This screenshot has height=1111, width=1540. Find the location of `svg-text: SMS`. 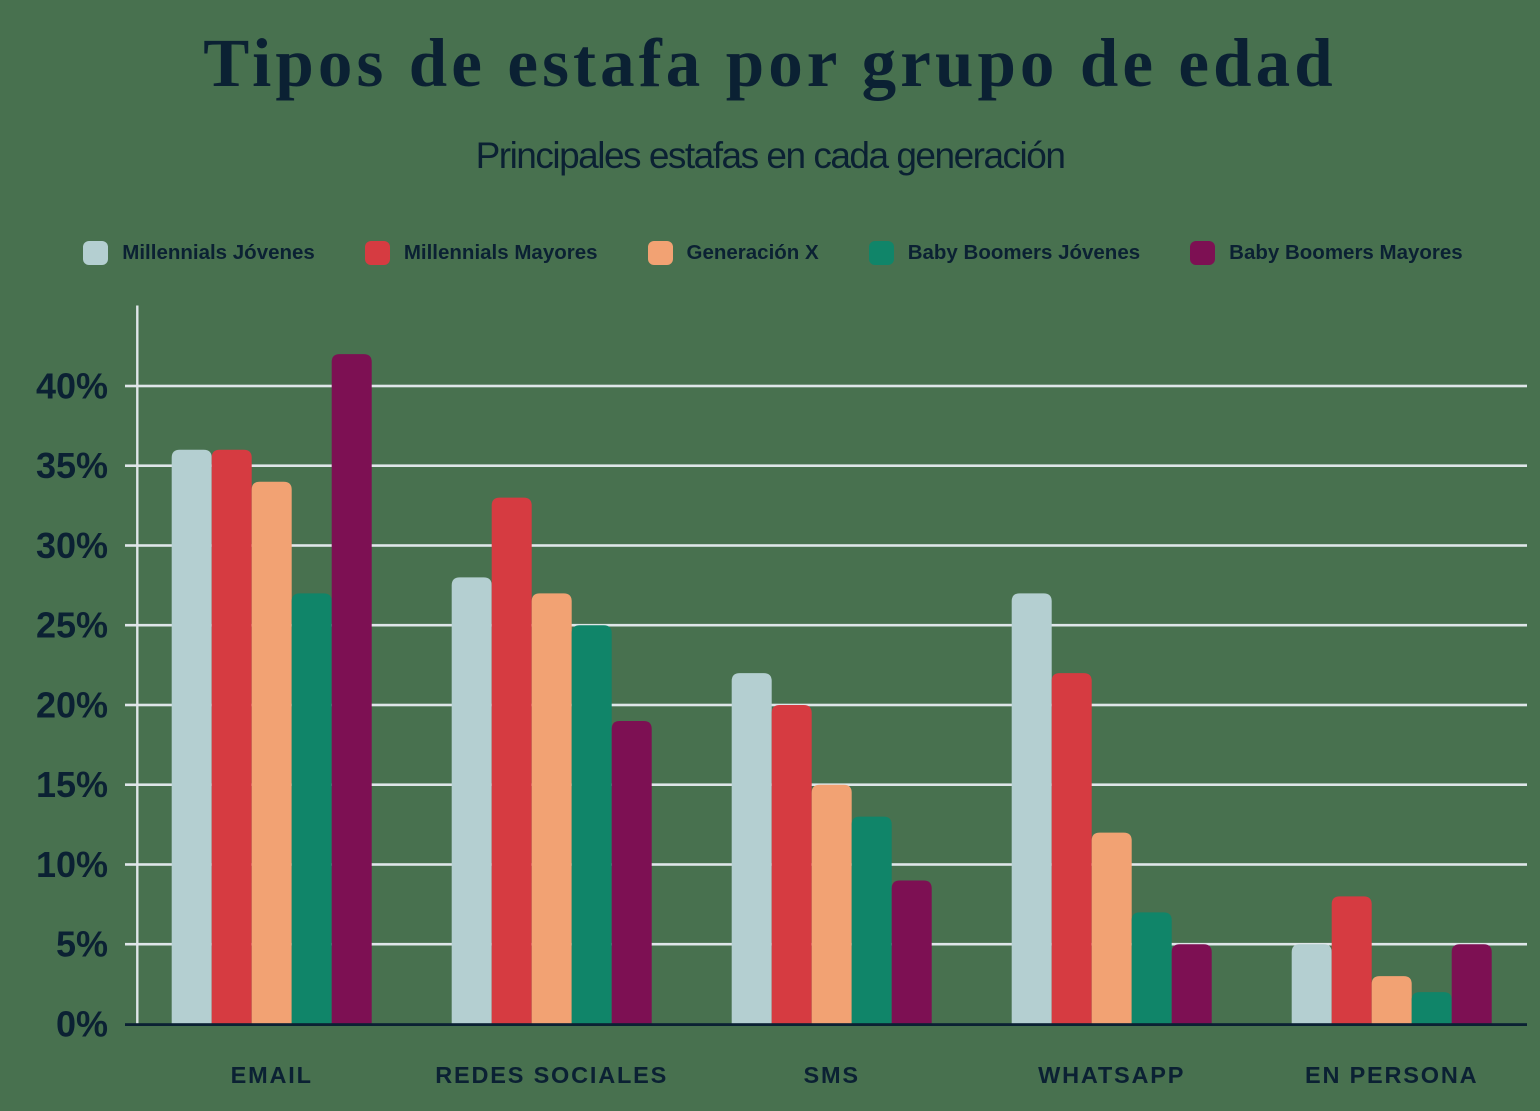

svg-text: SMS is located at coordinates (832, 1075).